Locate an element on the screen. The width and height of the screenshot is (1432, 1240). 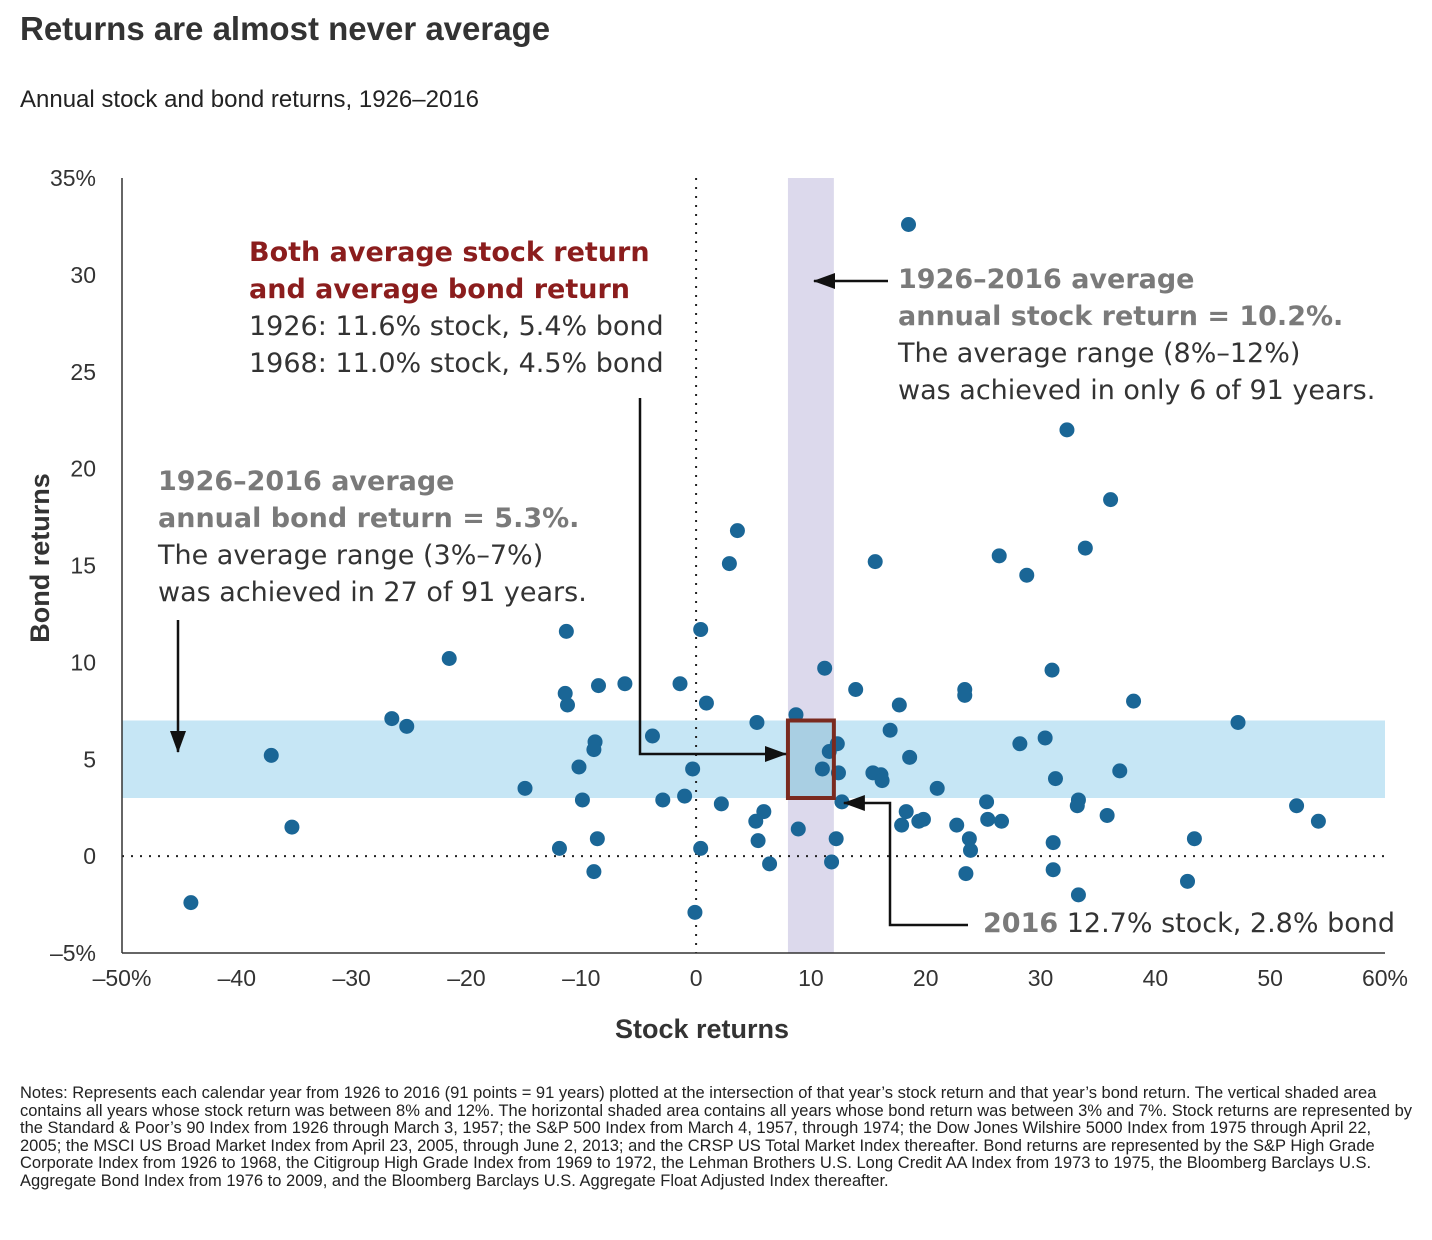
both-avg-line2: and average bond return is located at coordinates (439, 289).